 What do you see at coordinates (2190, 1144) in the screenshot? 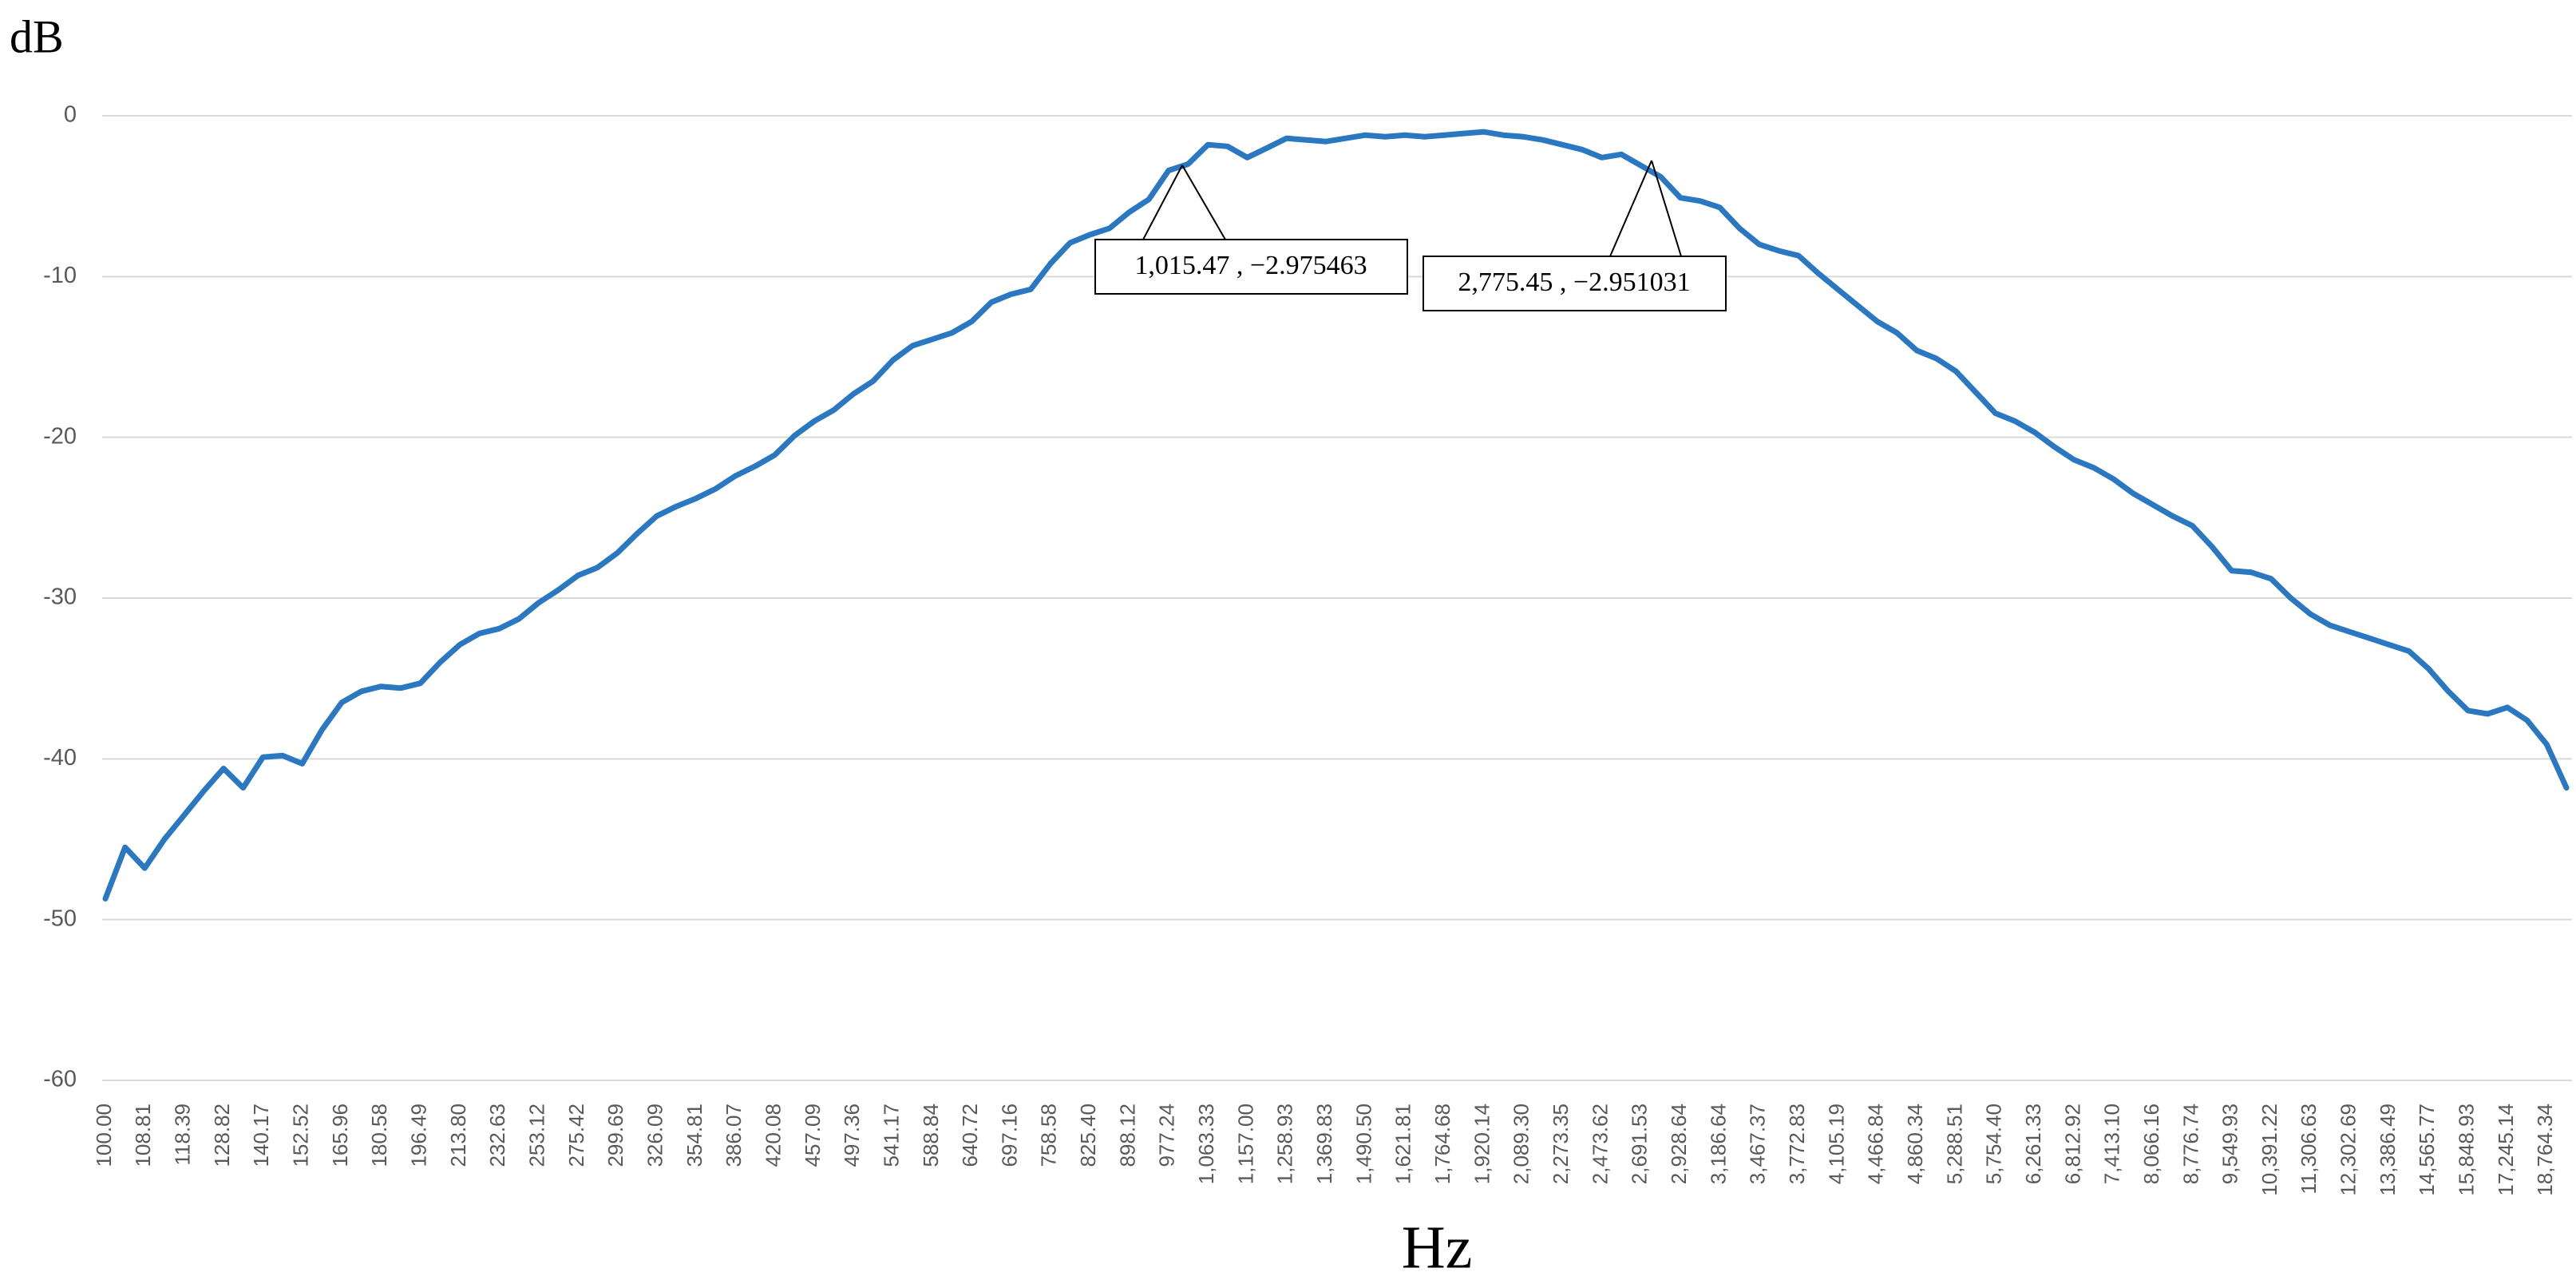
I see `x-tick-label: 8,776.74` at bounding box center [2190, 1144].